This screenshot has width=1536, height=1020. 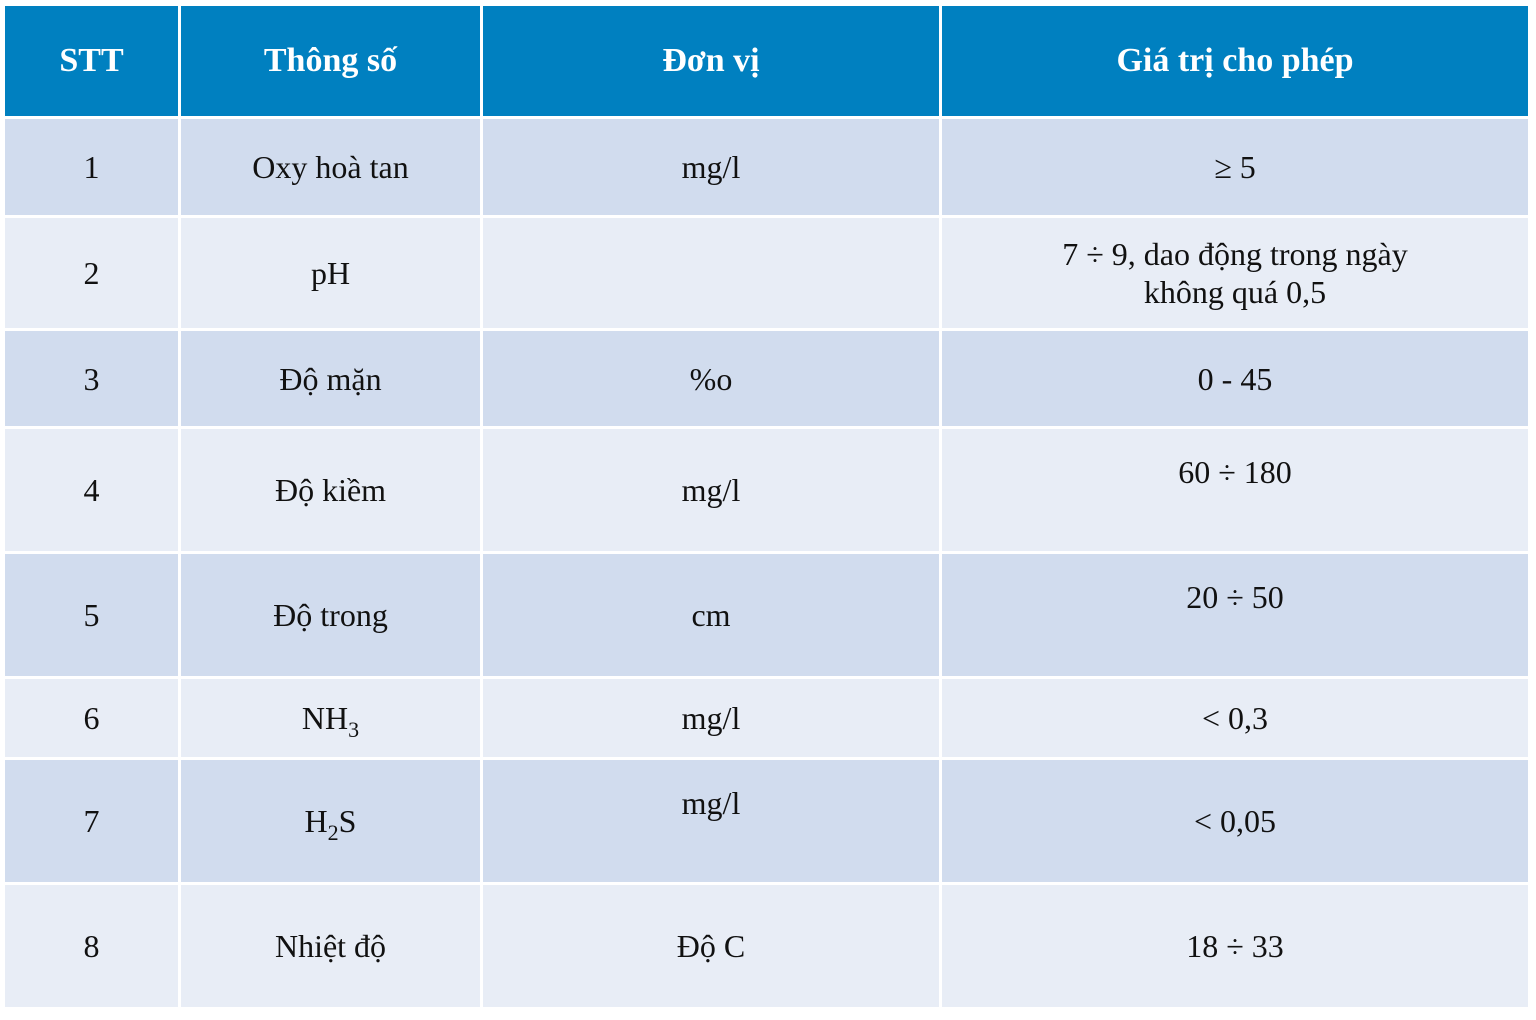 I want to click on chem-formula-post: S, so click(x=347, y=821).